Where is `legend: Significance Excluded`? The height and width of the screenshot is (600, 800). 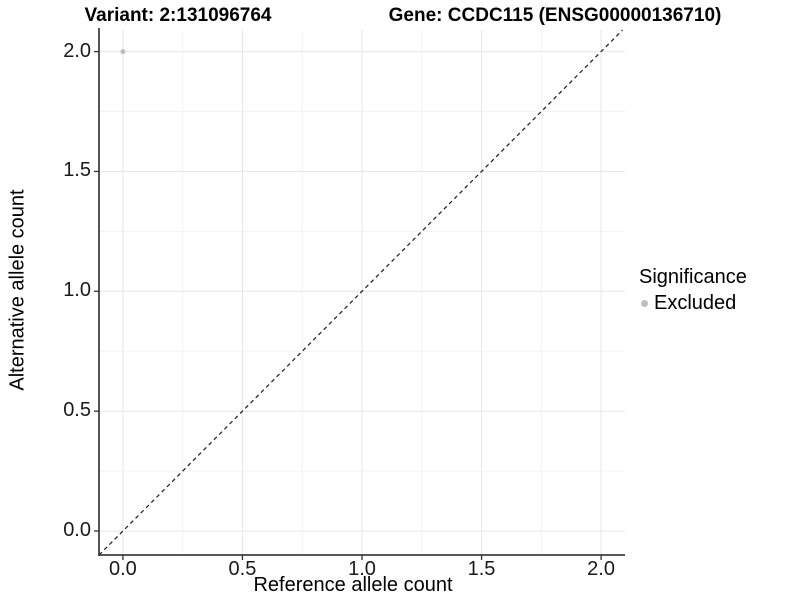 legend: Significance Excluded is located at coordinates (692, 290).